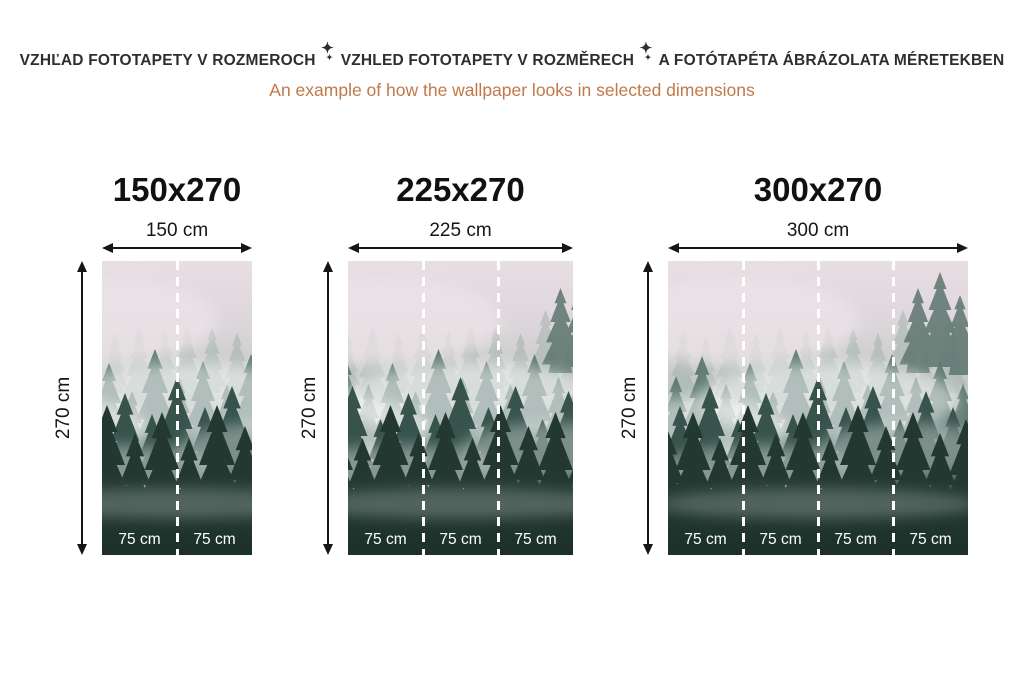 Image resolution: width=1024 pixels, height=680 pixels. What do you see at coordinates (167, 60) in the screenshot?
I see `header-title-sk: VZHĽAD FOTOTAPETY V ROZMEROCH` at bounding box center [167, 60].